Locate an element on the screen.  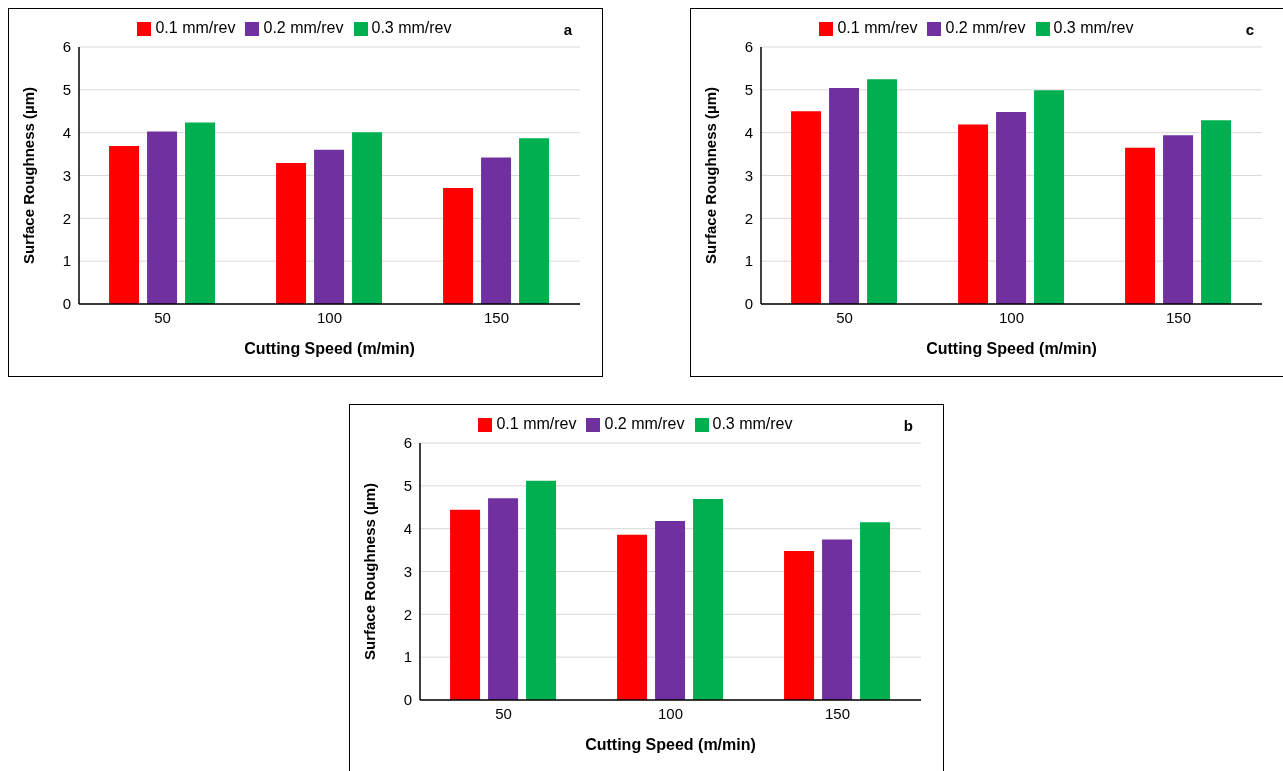
text: a is located at coordinates (567, 29).